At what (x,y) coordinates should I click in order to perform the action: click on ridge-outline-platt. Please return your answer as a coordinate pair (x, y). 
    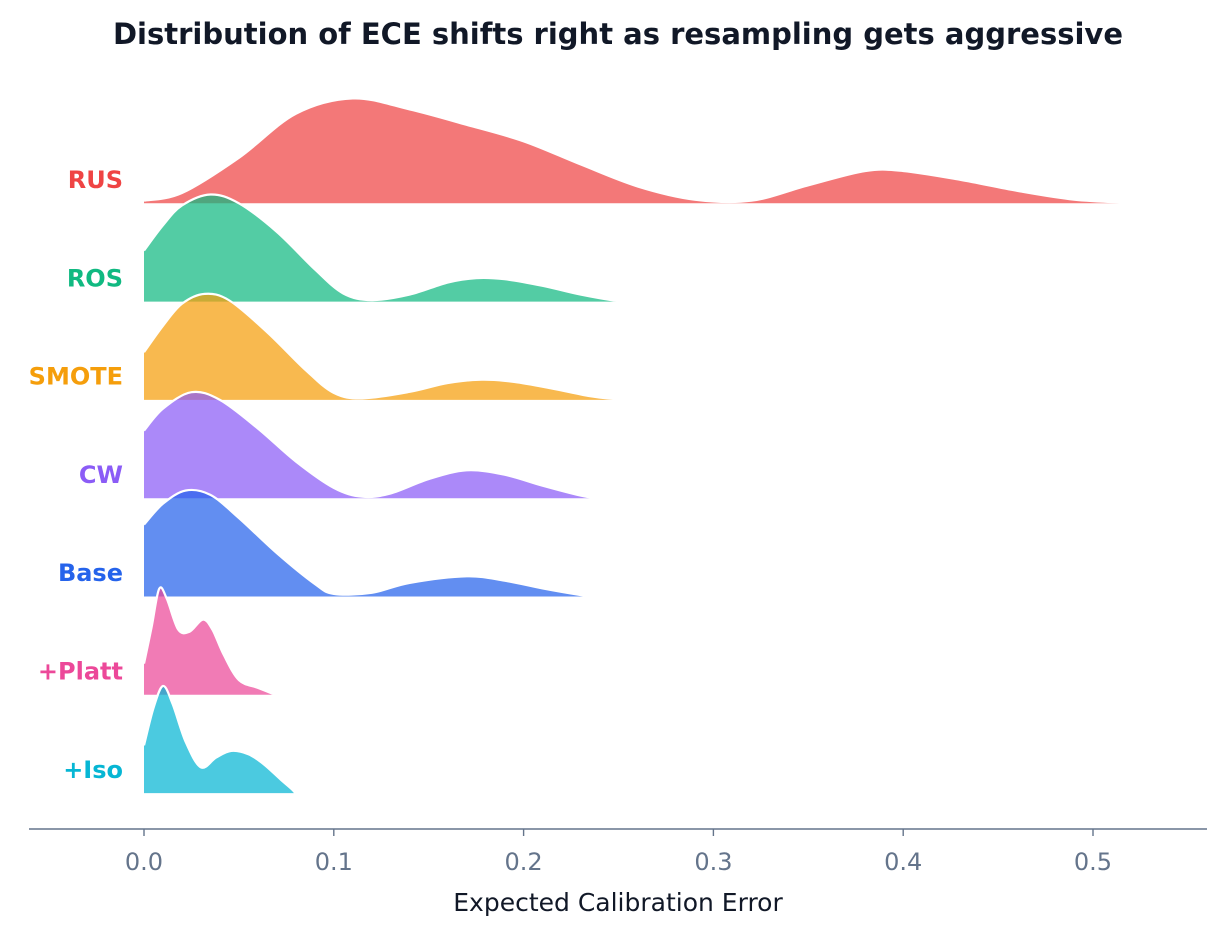
    Looking at the image, I should click on (210, 641).